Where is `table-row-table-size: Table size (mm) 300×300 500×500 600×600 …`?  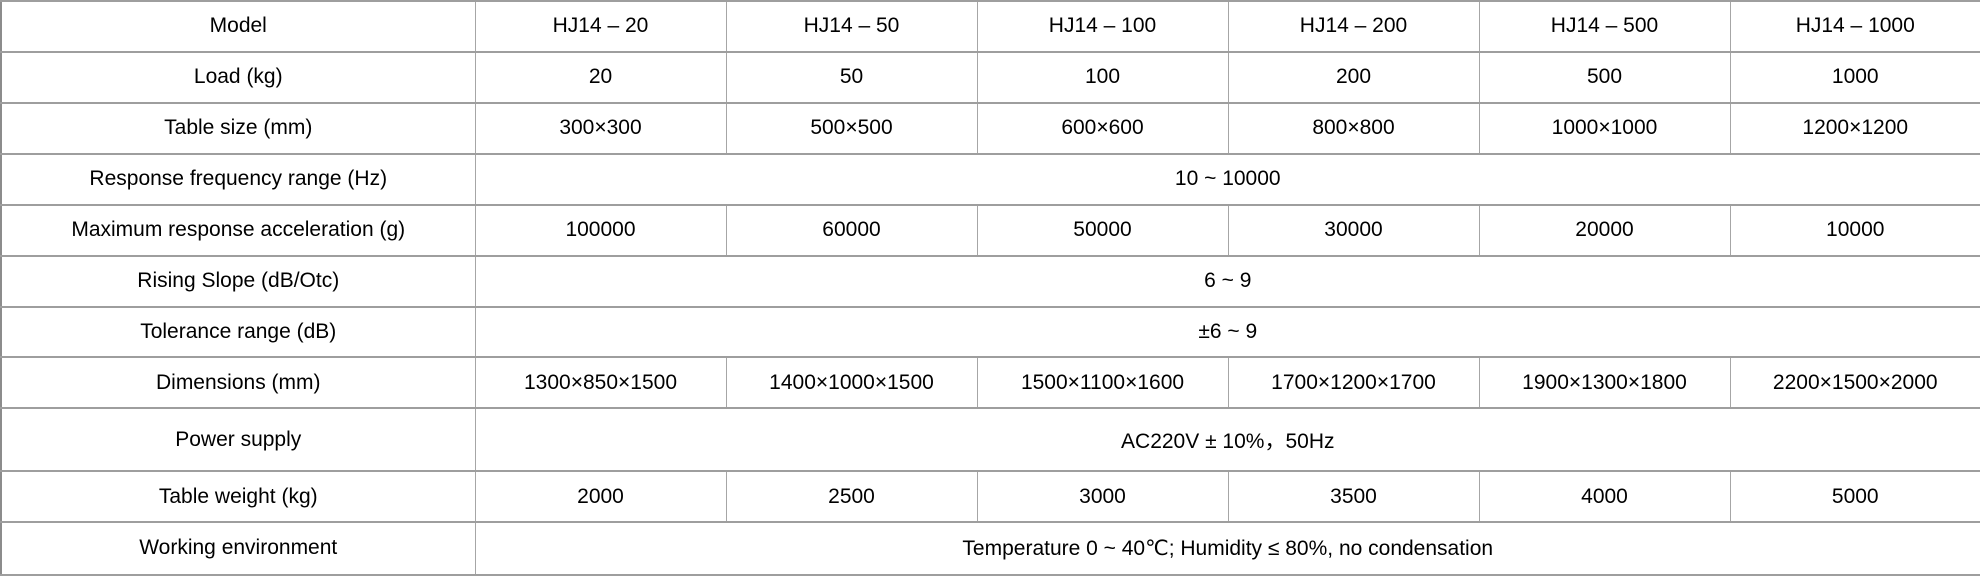
table-row-table-size: Table size (mm) 300×300 500×500 600×600 … is located at coordinates (990, 128).